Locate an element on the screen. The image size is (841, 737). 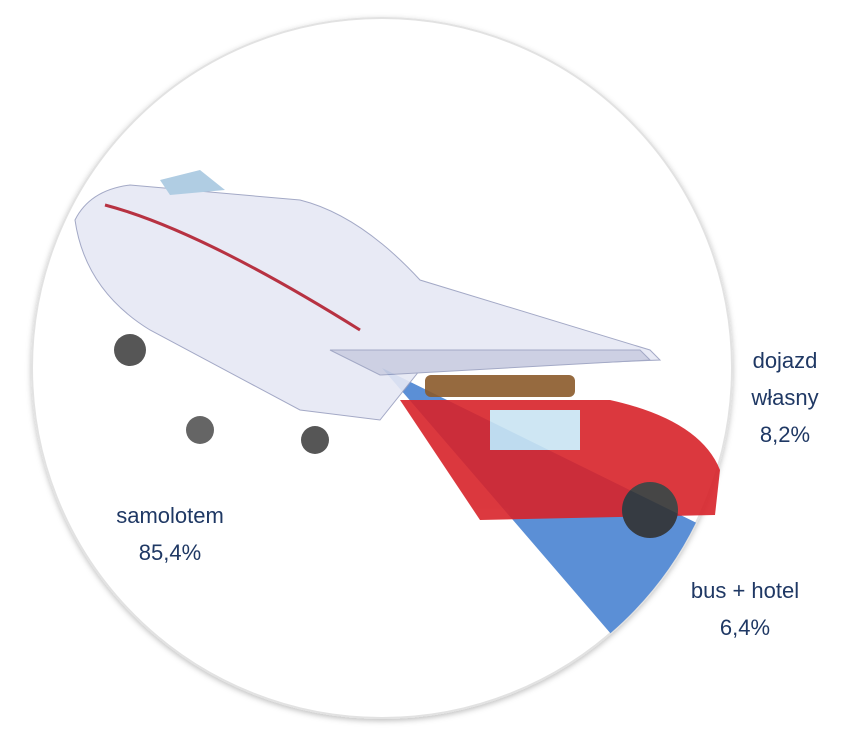
slice-label: dojazd własny is located at coordinates (785, 379).